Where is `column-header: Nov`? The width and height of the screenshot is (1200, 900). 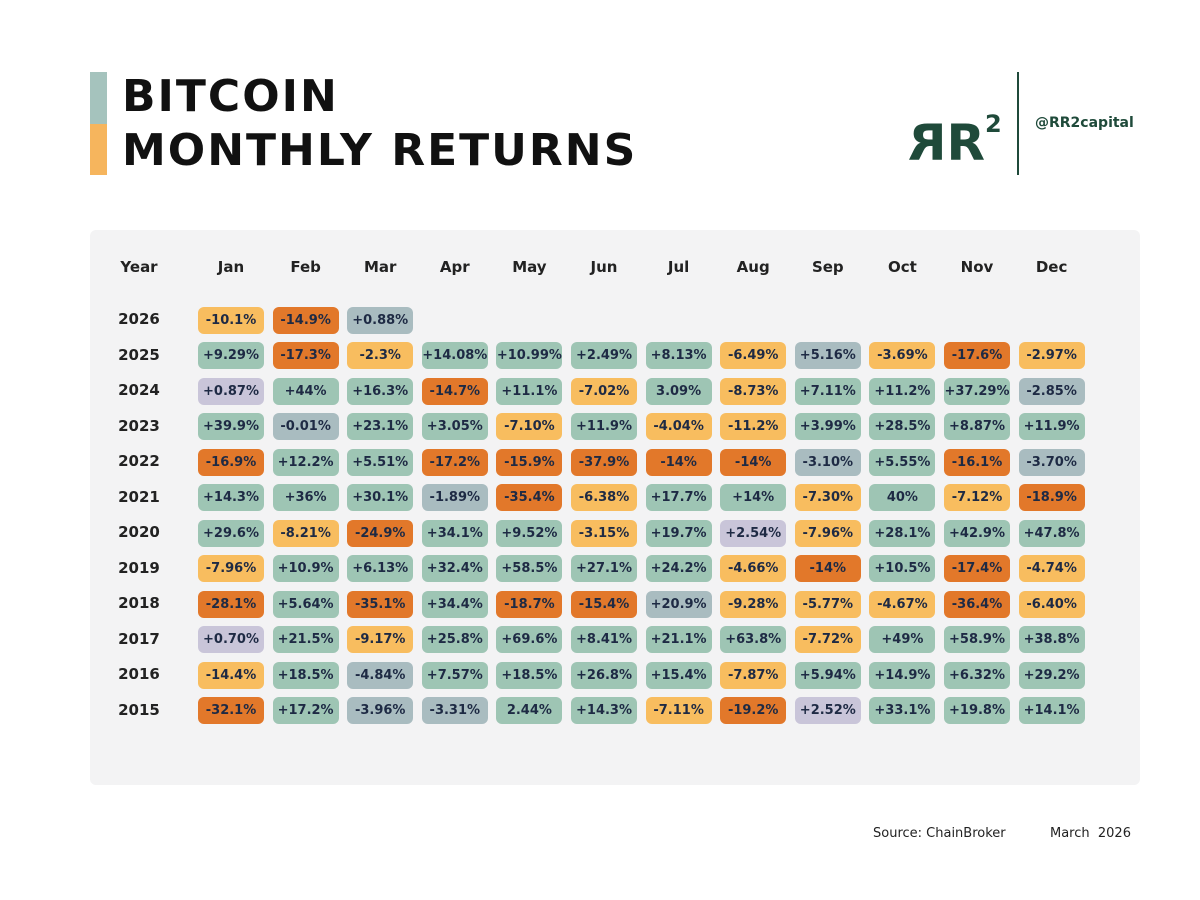 column-header: Nov is located at coordinates (977, 267).